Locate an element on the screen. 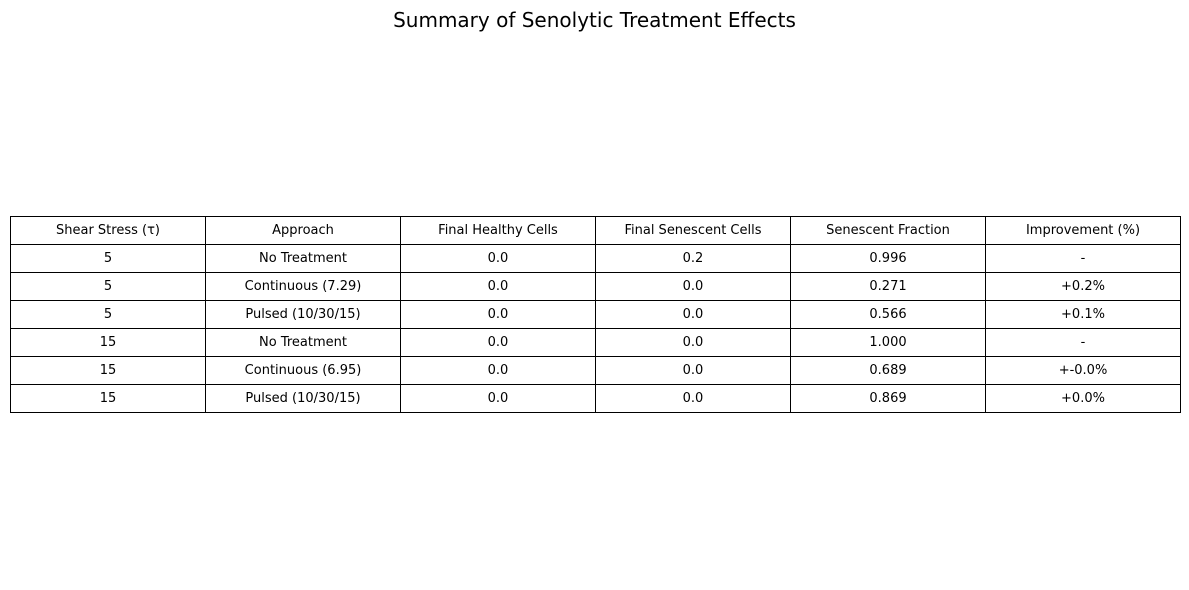 The width and height of the screenshot is (1189, 590). chart-title: Summary of Senolytic Treatment Effects is located at coordinates (594, 20).